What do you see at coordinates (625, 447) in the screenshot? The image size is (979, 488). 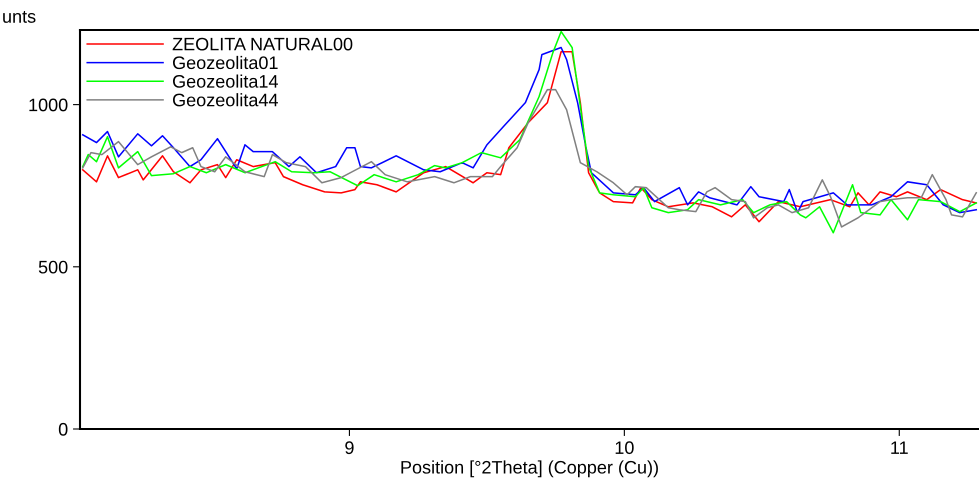 I see `x-tick-label: 10` at bounding box center [625, 447].